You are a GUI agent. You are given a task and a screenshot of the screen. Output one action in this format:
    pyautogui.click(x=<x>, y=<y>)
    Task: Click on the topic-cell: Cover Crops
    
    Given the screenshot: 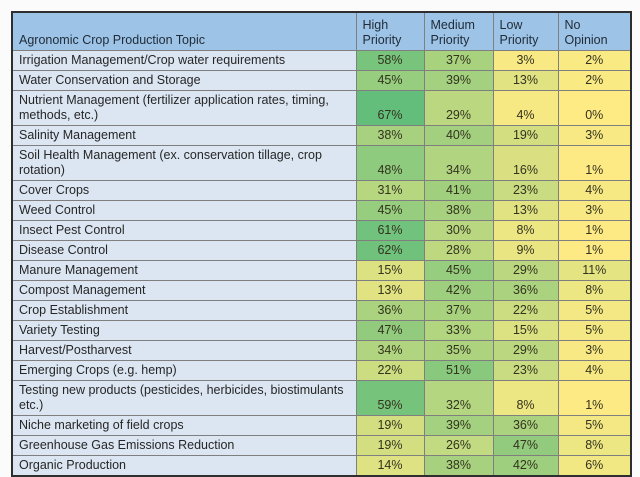 What is the action you would take?
    pyautogui.click(x=184, y=190)
    